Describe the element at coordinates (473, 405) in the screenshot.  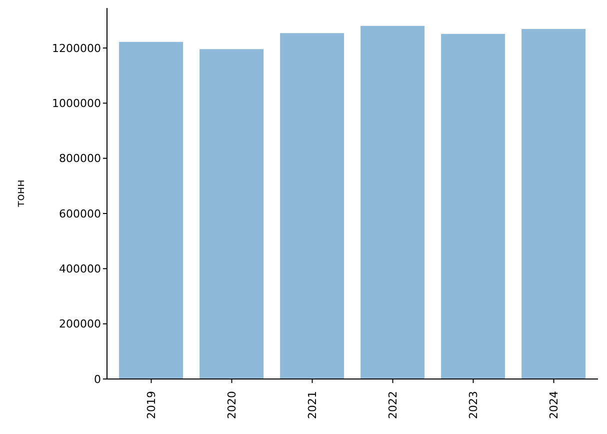
I see `x-tick-label: 2023` at that location.